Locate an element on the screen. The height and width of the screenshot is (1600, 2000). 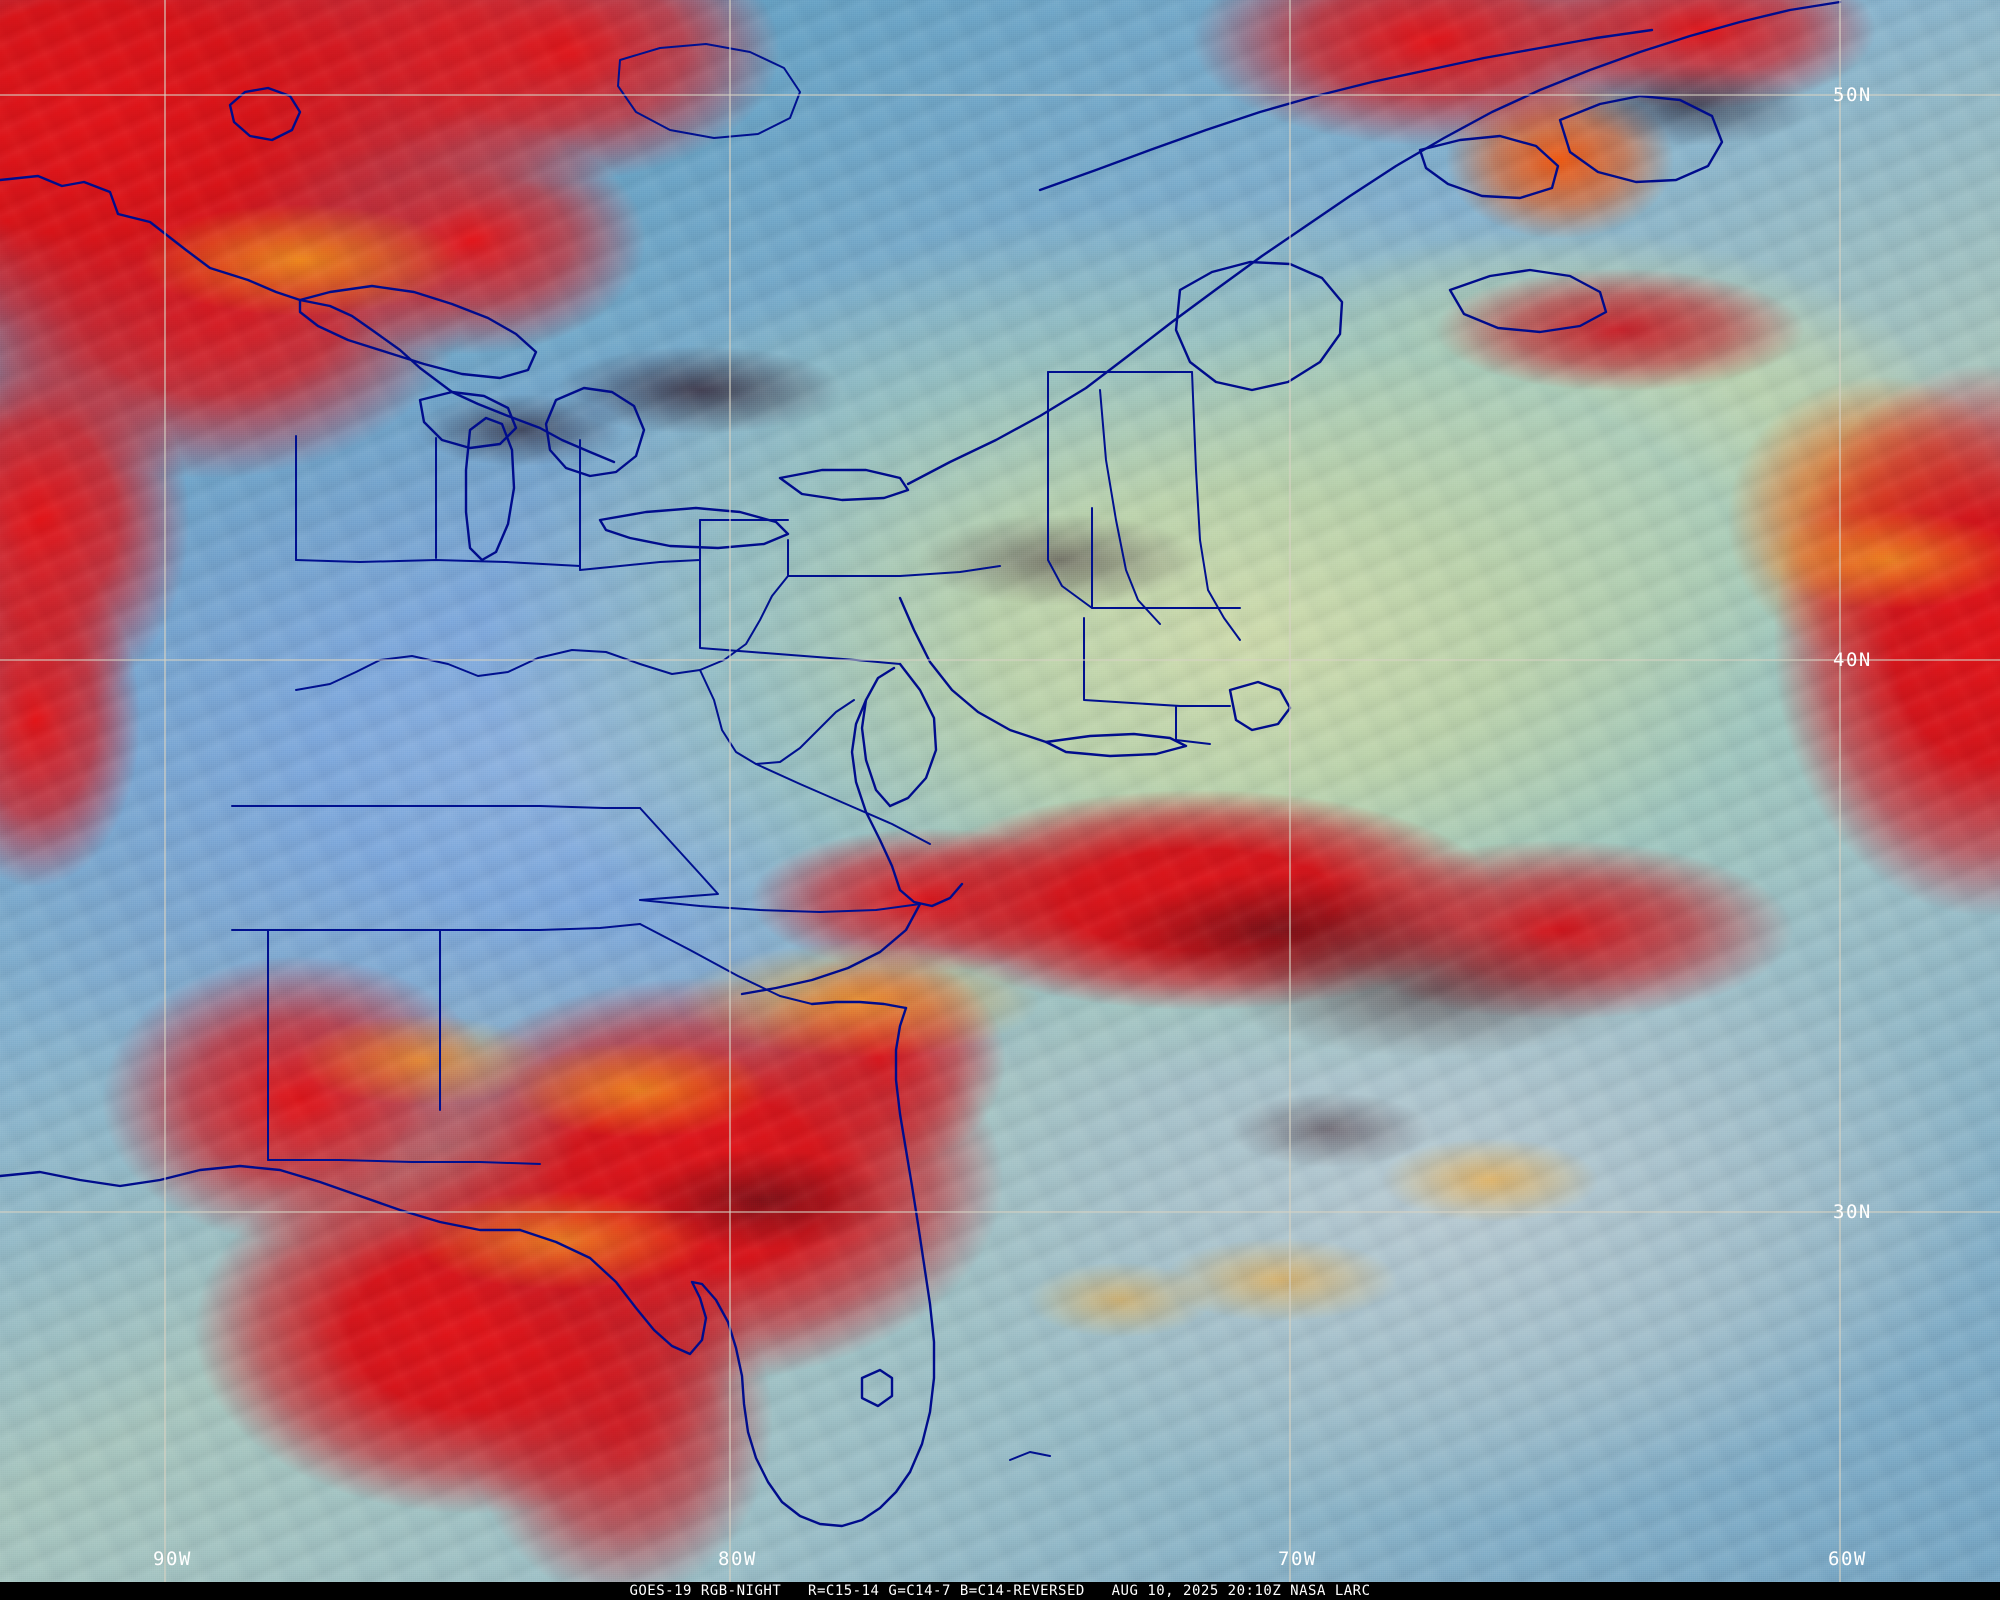
new-hampshire-maine-border is located at coordinates (1216, 506).